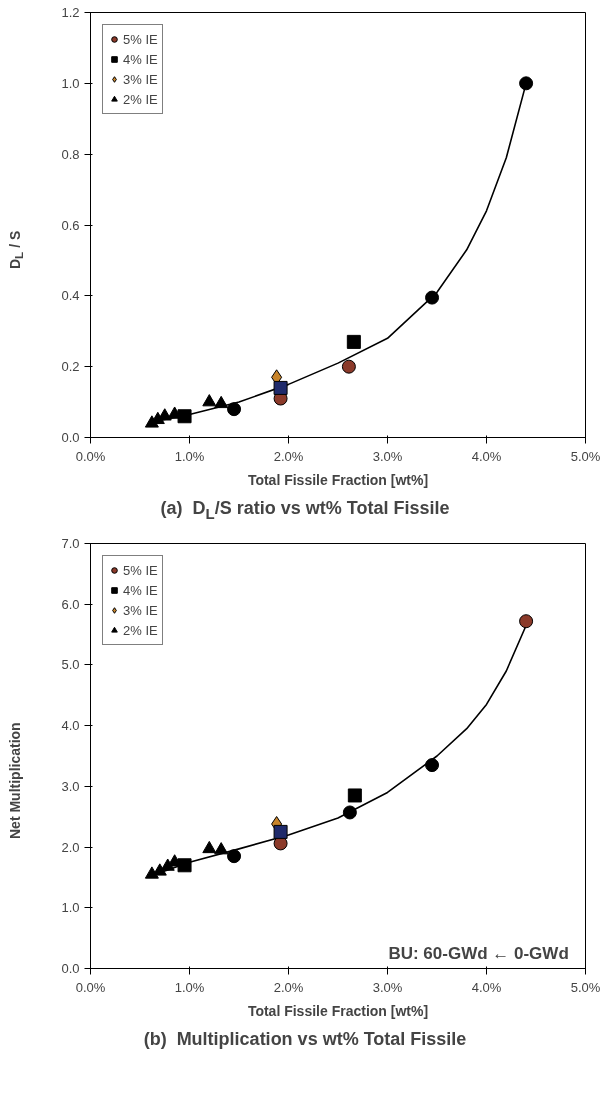 The width and height of the screenshot is (609, 1103). Describe the element at coordinates (70, 665) in the screenshot. I see `y-tick-label: 5.0` at that location.